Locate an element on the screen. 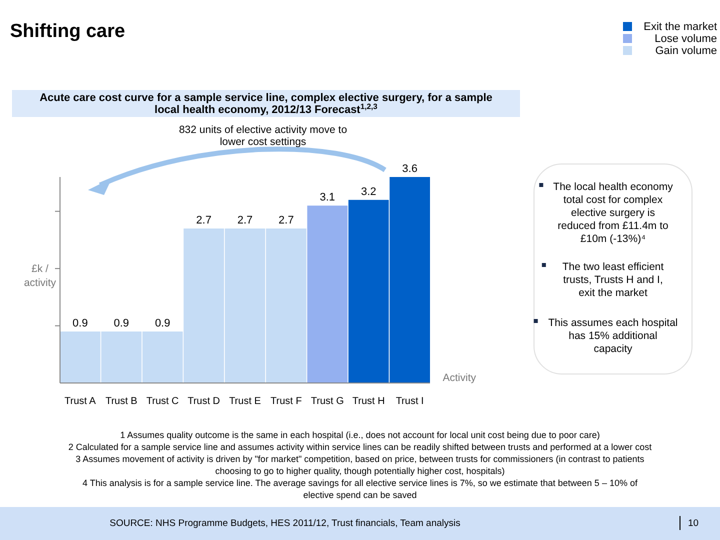 The width and height of the screenshot is (720, 540). x-tick-label: Trust D is located at coordinates (204, 401).